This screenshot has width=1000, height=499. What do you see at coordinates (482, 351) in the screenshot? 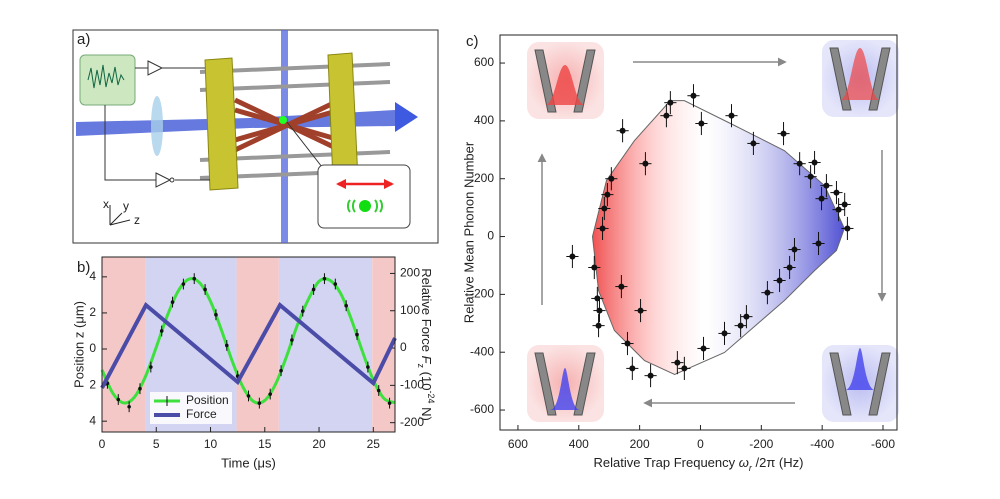
I see `y-tick-label: -400` at bounding box center [482, 351].